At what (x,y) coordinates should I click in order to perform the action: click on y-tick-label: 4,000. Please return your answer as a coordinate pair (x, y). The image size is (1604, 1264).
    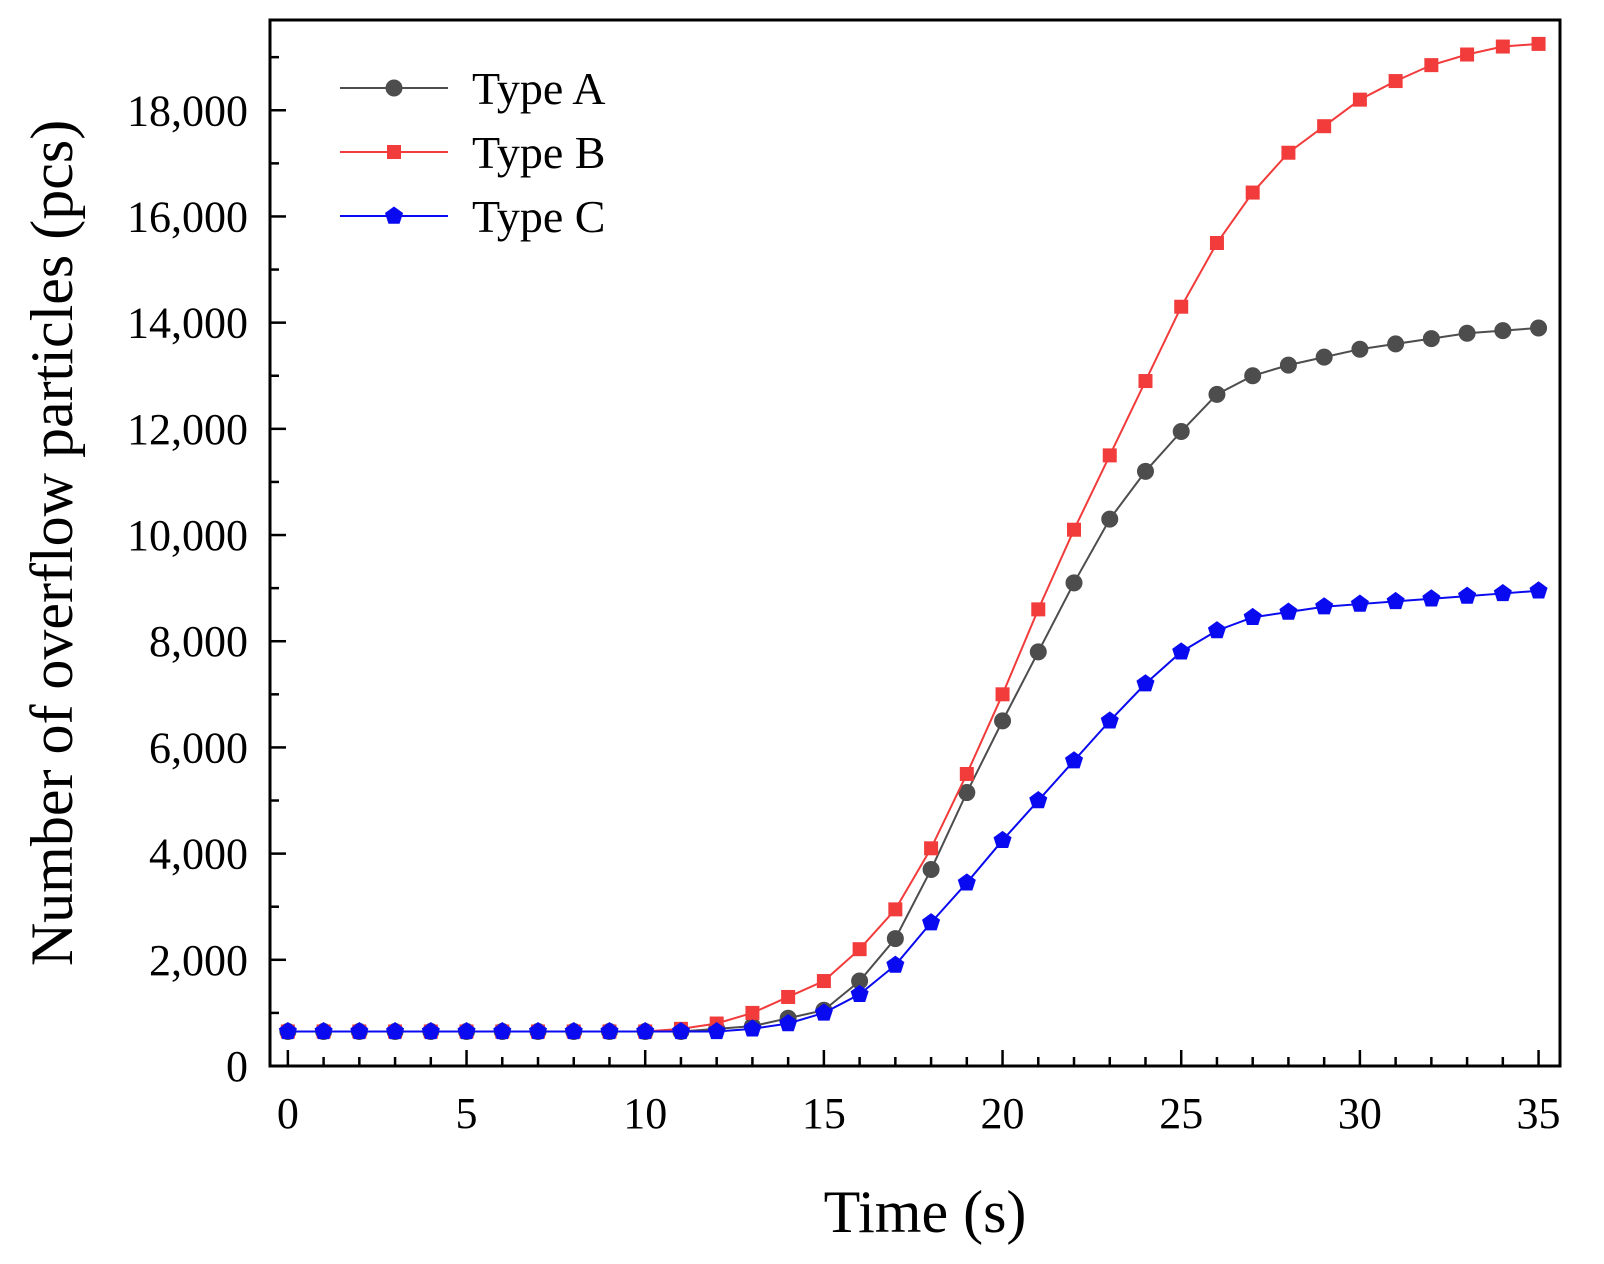
    Looking at the image, I should click on (198, 854).